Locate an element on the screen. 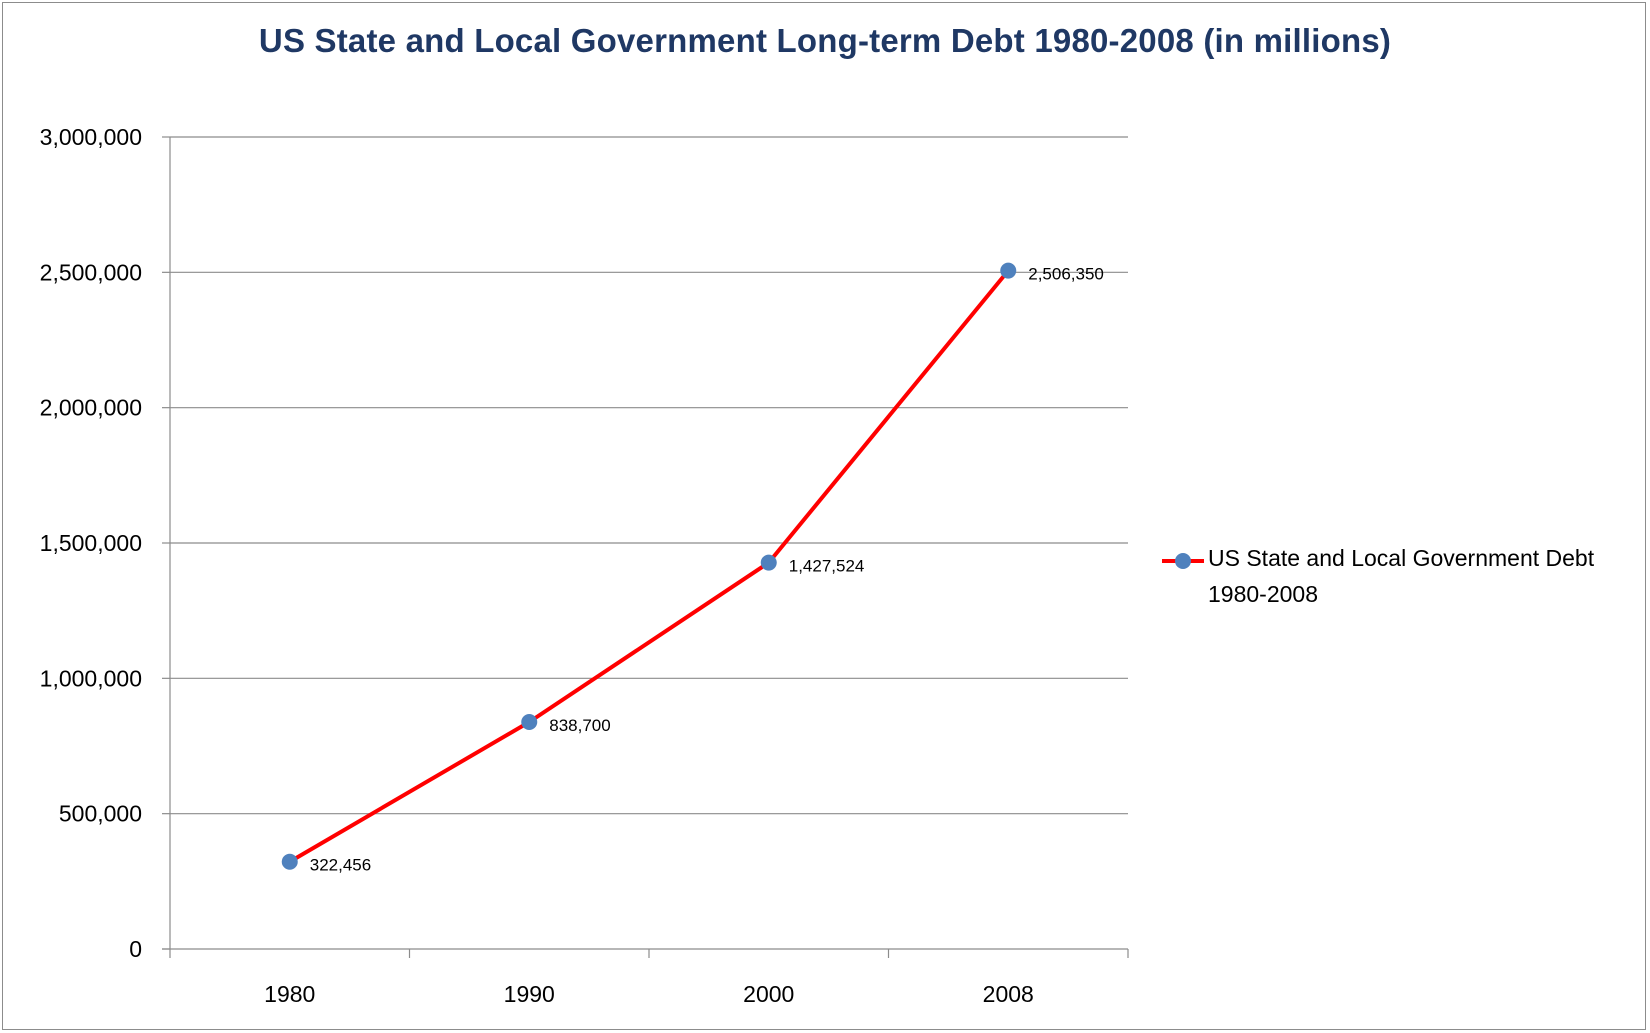 This screenshot has width=1650, height=1033. data-label: 1,427,524 is located at coordinates (827, 566).